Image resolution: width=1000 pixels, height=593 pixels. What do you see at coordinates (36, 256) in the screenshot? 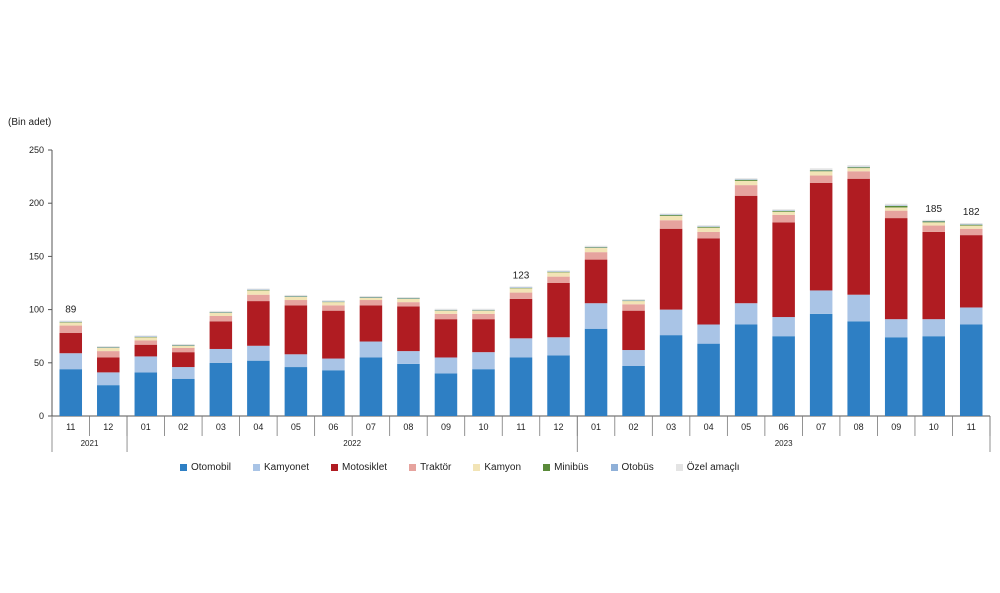
I see `y-tick-label: 150` at bounding box center [36, 256].